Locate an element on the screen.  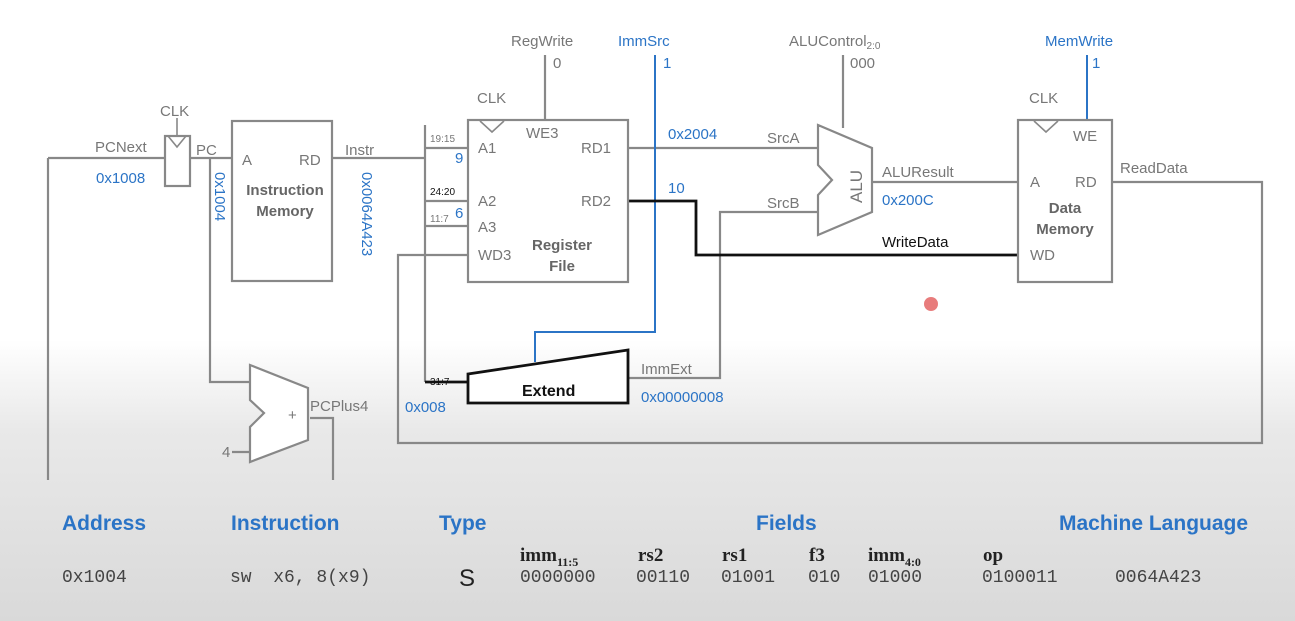
row-rs1: 01001 is located at coordinates (748, 578).